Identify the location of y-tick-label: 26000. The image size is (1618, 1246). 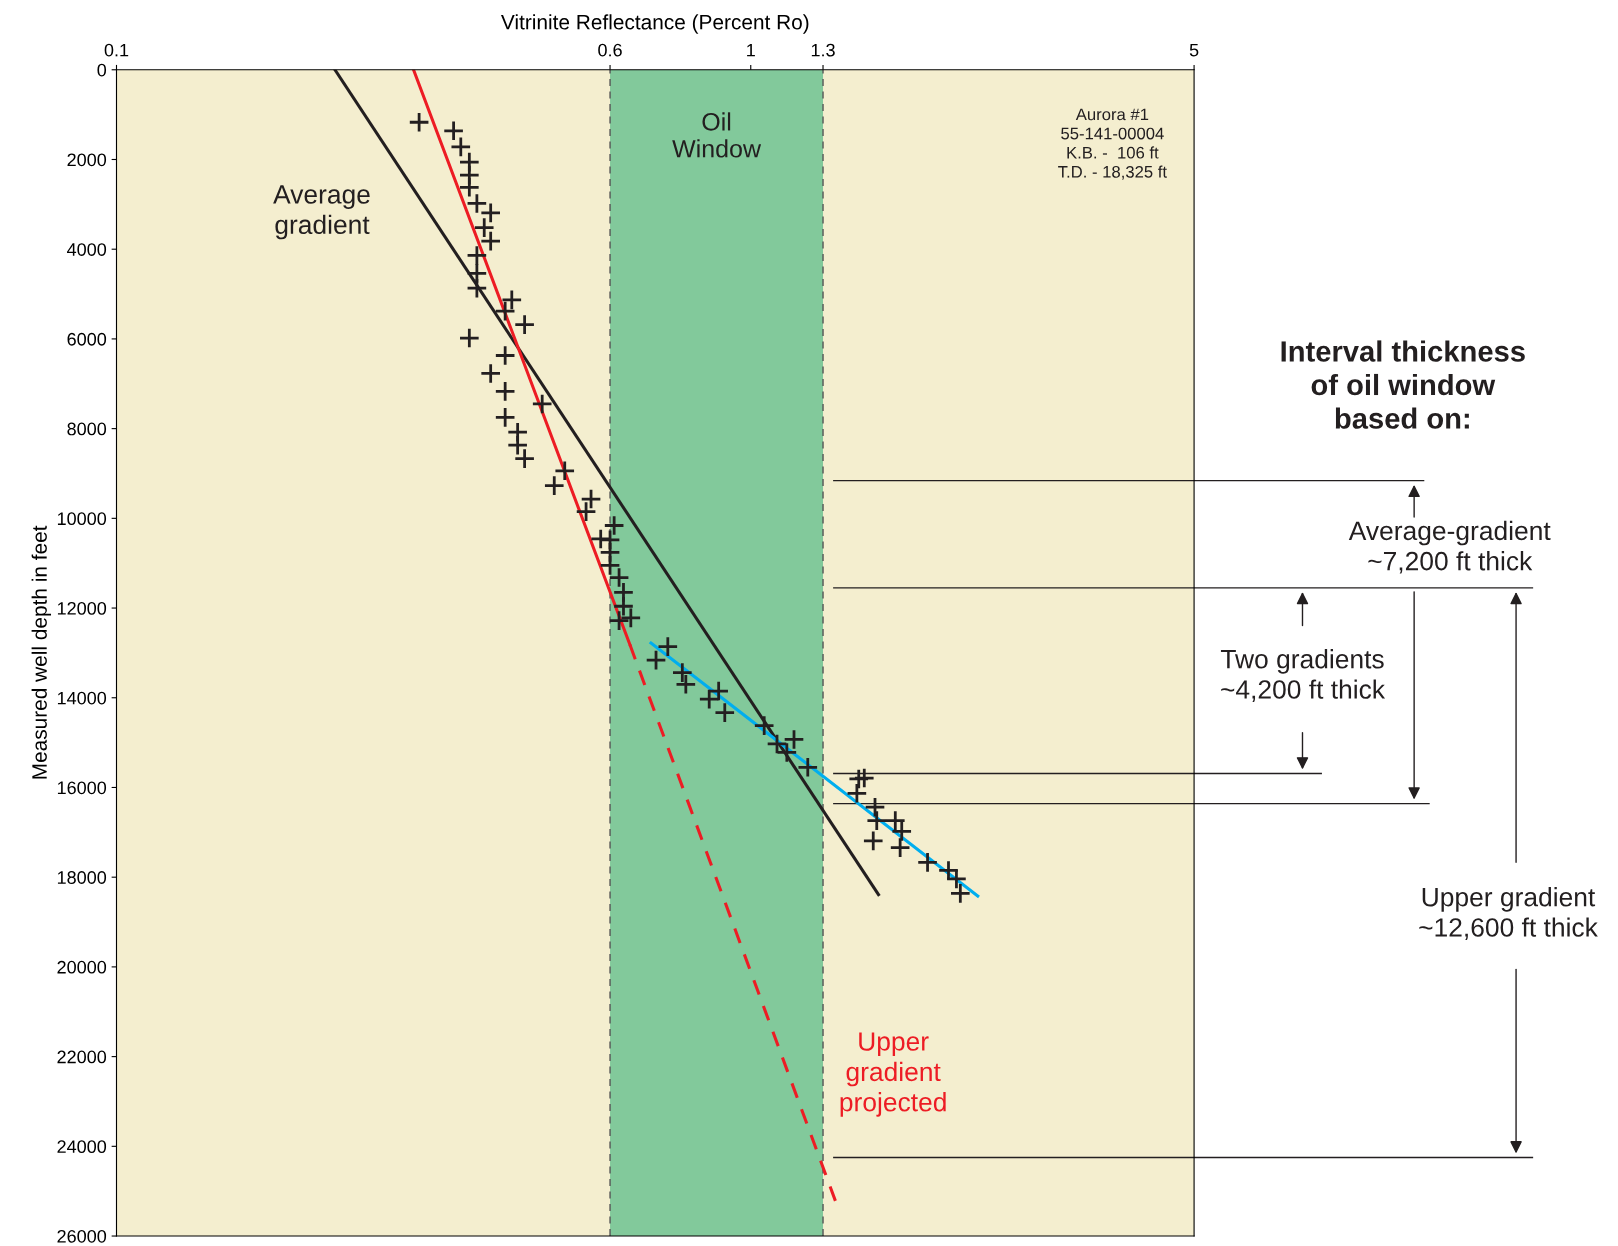
(82, 1236).